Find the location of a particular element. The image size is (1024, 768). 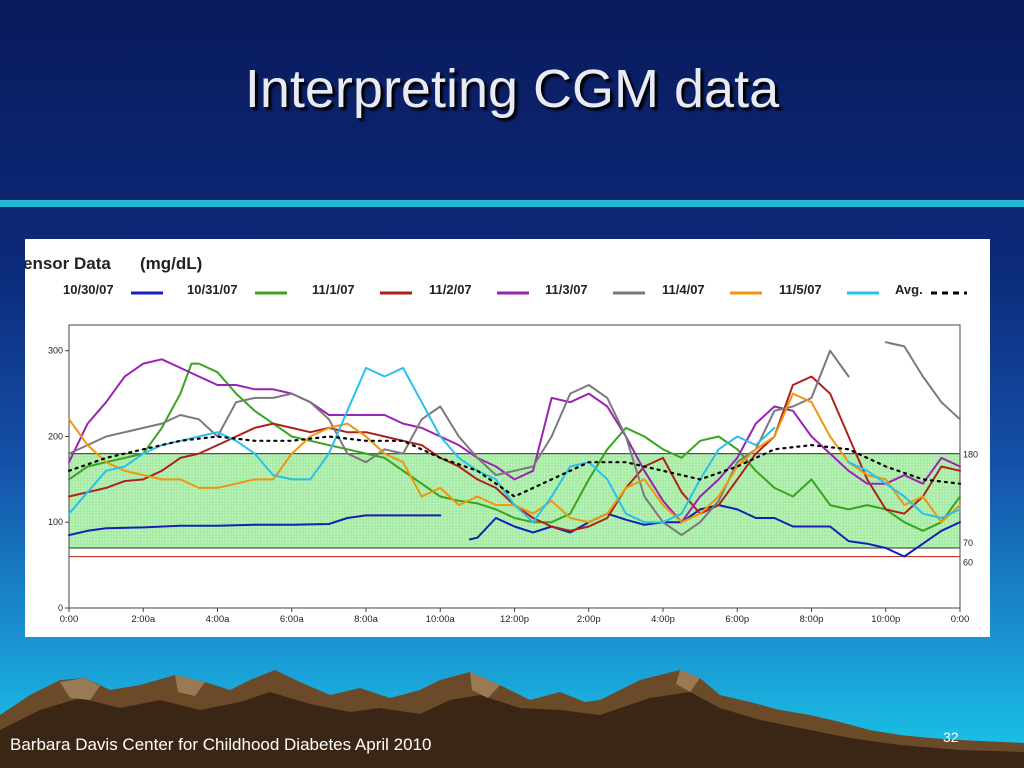

target-range-band is located at coordinates (514, 500).